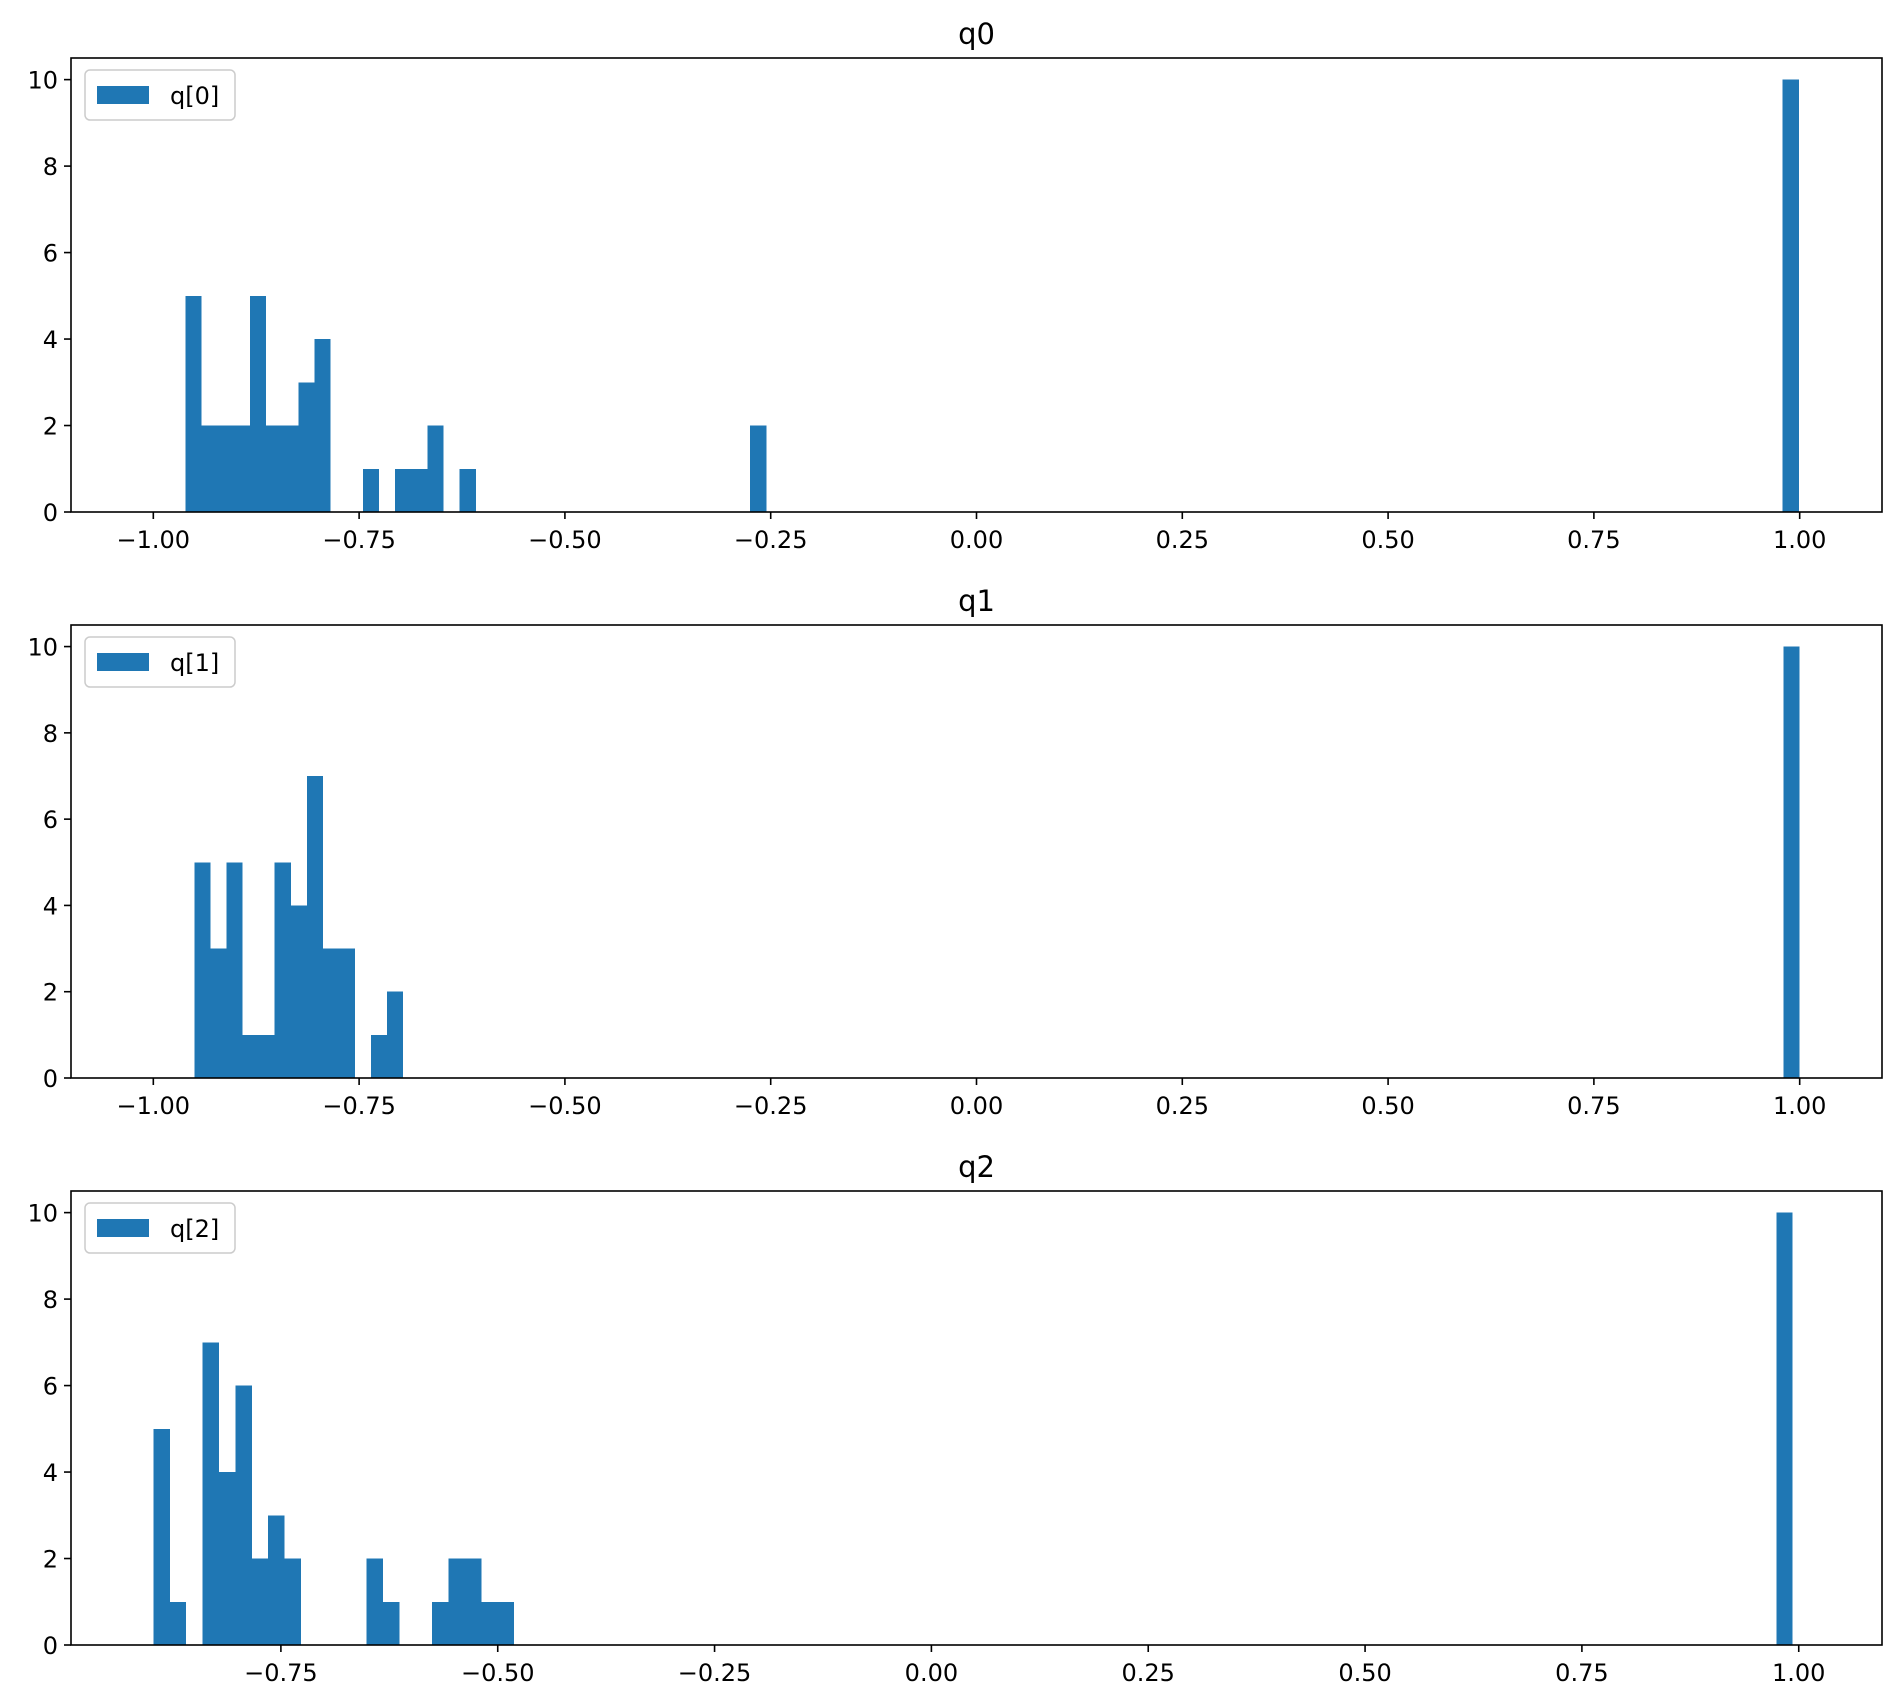 The height and width of the screenshot is (1708, 1900). I want to click on legend-label: q[2], so click(194, 1229).